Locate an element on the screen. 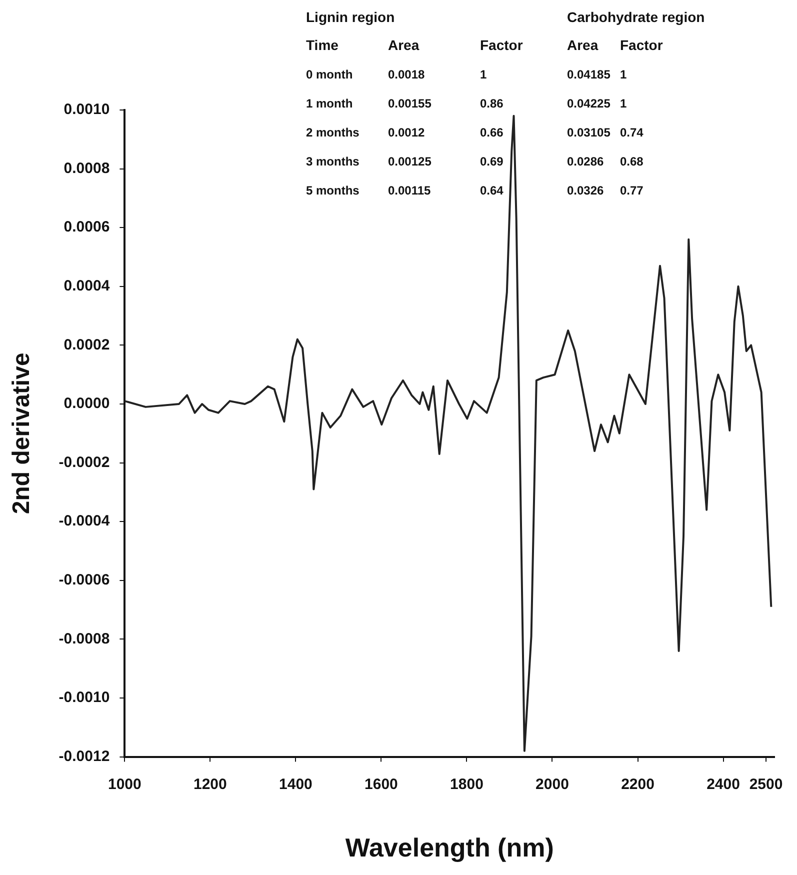  y-tick-label: 0.0000 is located at coordinates (87, 403).